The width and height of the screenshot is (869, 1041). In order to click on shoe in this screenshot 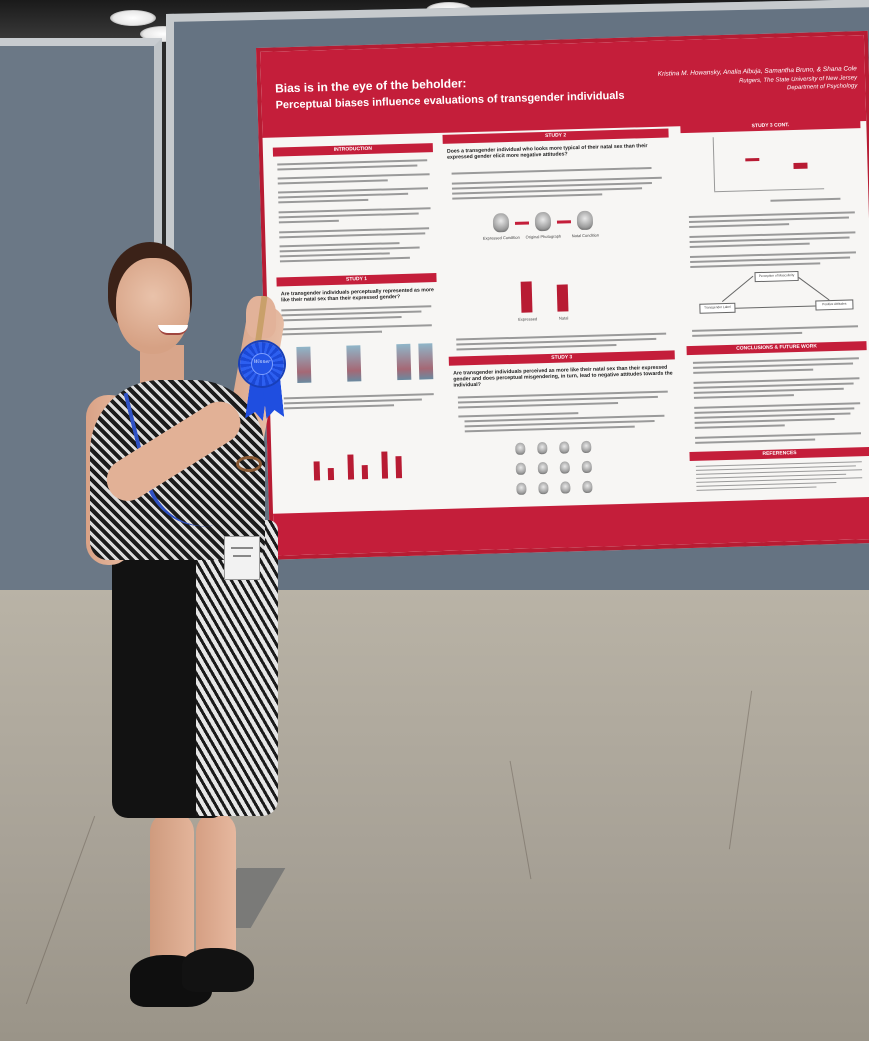, I will do `click(218, 970)`.